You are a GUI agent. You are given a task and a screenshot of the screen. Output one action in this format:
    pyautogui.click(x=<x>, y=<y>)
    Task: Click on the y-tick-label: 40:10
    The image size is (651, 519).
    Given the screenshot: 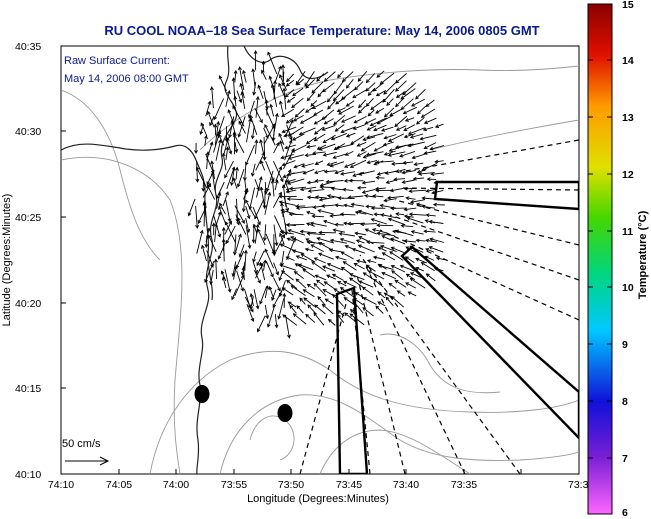 What is the action you would take?
    pyautogui.click(x=28, y=475)
    